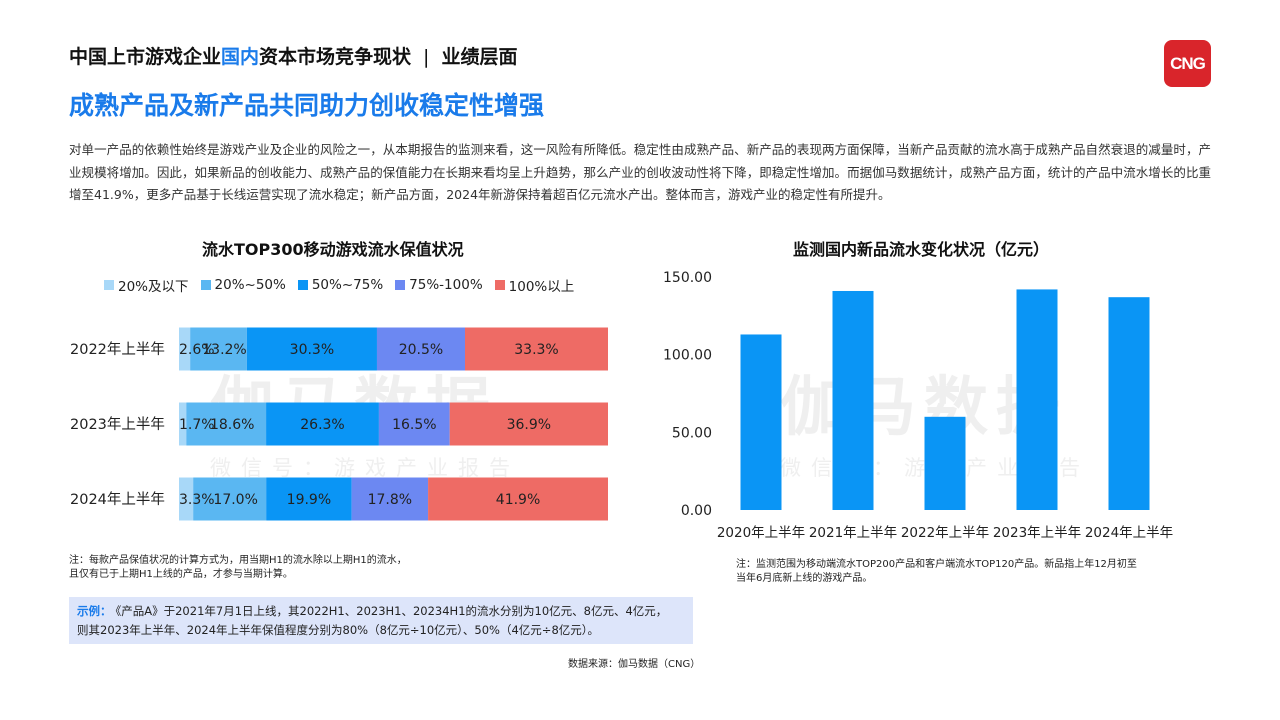 The image size is (1280, 720). What do you see at coordinates (687, 278) in the screenshot?
I see `chart2-y-tick-label: 150.00` at bounding box center [687, 278].